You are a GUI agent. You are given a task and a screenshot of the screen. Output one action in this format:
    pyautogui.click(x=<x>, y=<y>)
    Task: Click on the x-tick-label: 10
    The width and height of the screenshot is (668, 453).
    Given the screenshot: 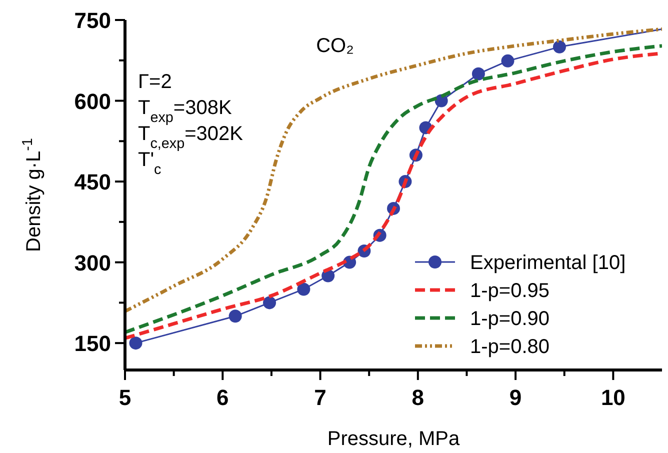 What is the action you would take?
    pyautogui.click(x=613, y=397)
    